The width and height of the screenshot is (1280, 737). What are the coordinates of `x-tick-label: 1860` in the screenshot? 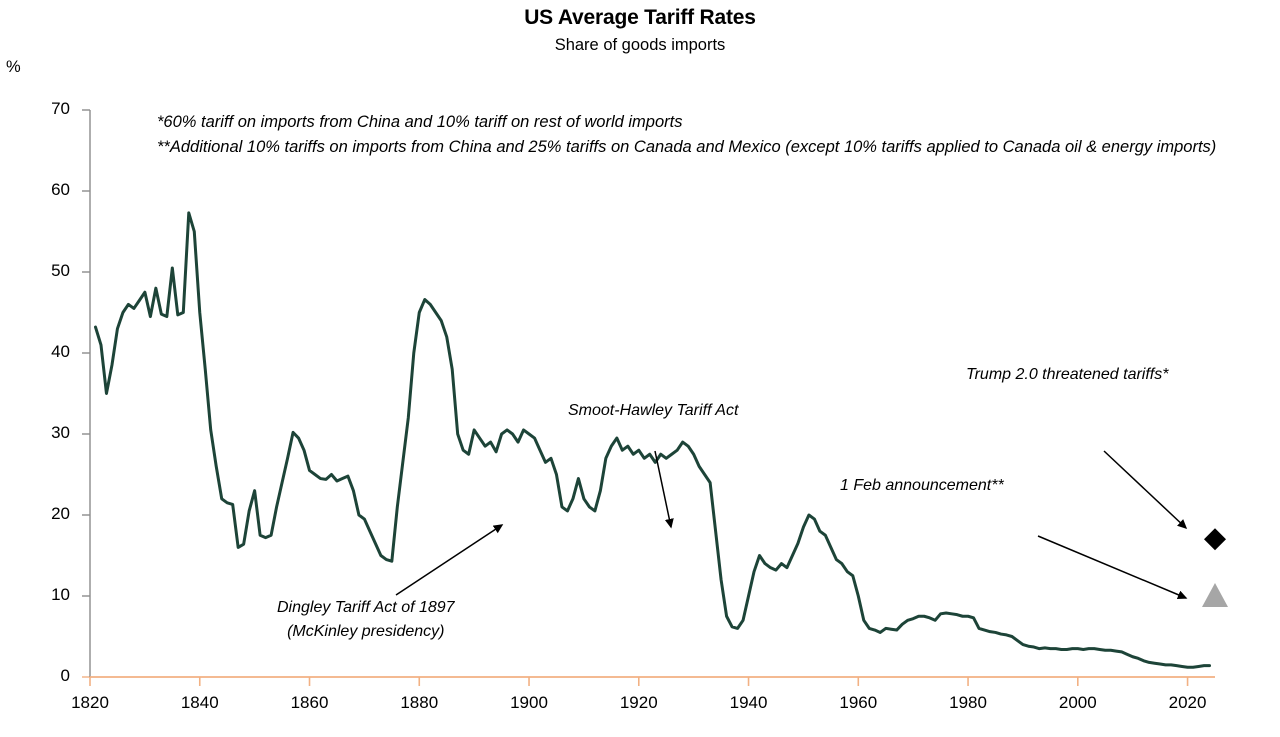 It's located at (309, 702).